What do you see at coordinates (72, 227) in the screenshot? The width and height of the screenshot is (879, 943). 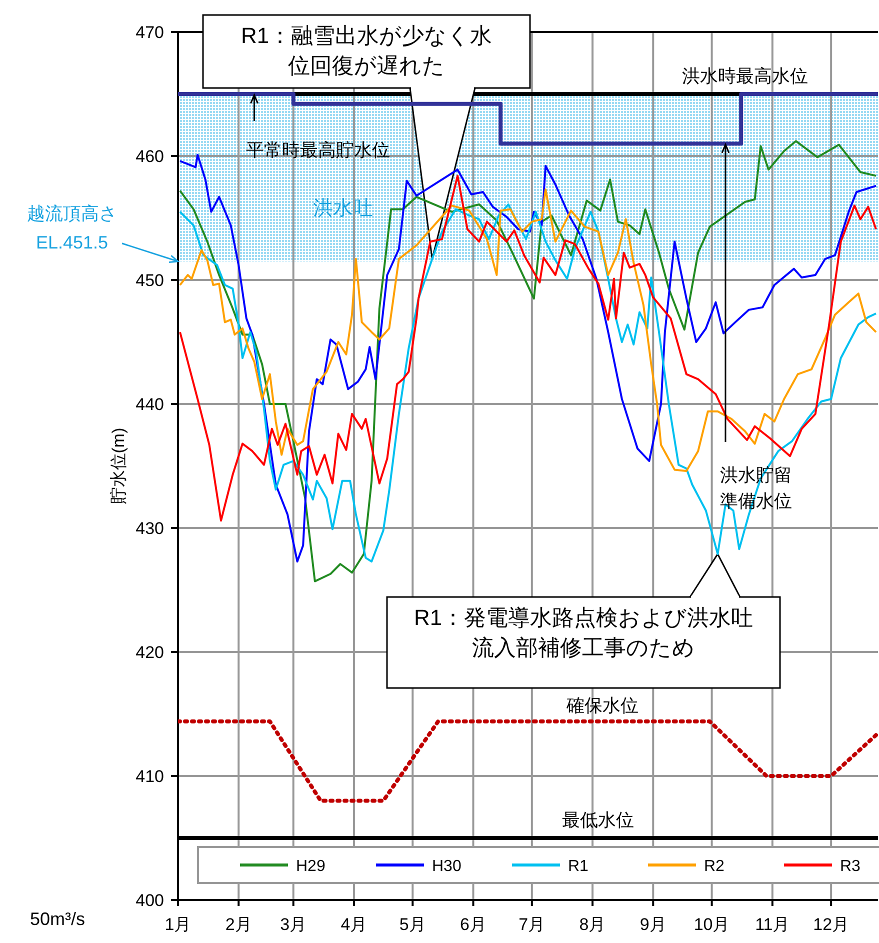 I see `annotation: 越流頂高さ EL.451.5` at bounding box center [72, 227].